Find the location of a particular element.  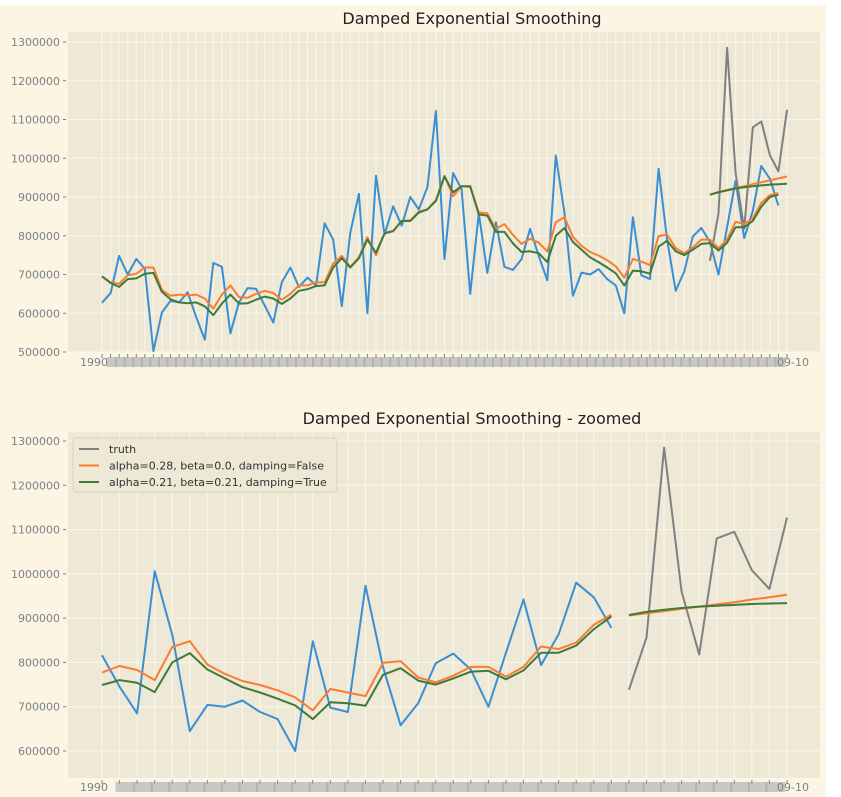

series-line-forecast-model2 is located at coordinates (748, 189).